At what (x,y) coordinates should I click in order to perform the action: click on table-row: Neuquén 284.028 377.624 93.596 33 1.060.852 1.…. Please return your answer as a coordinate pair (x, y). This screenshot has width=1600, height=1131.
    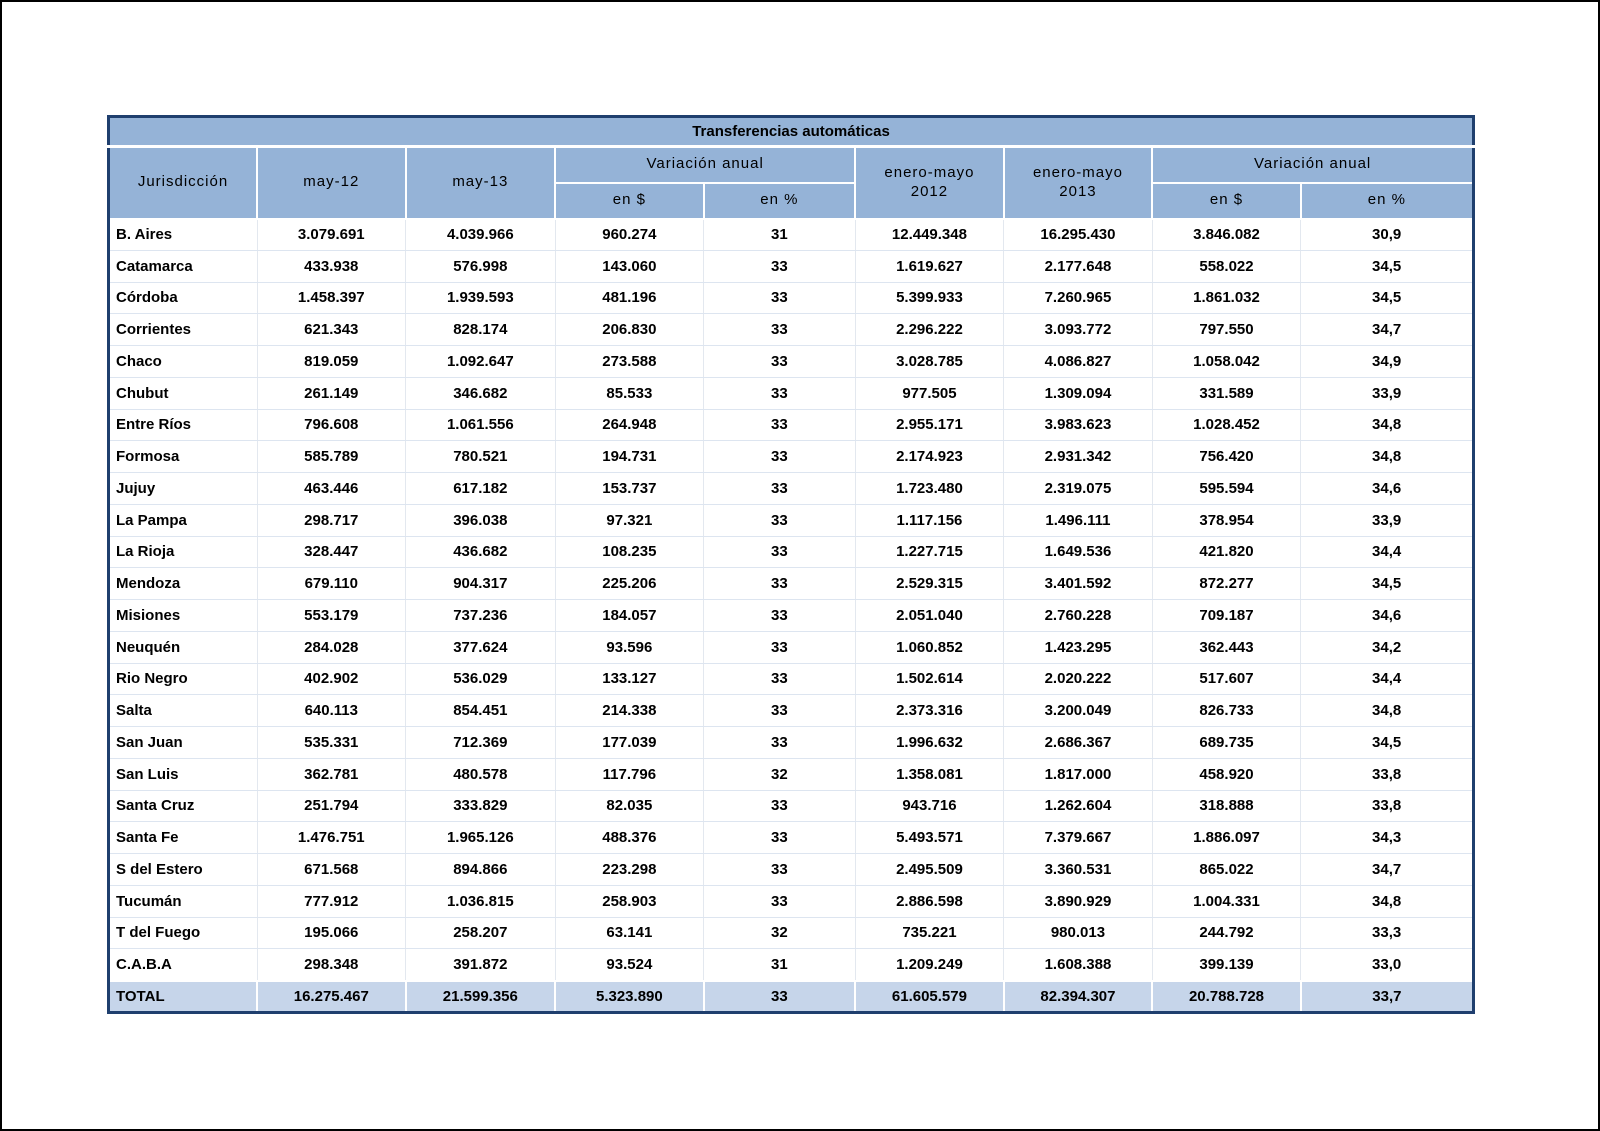
    Looking at the image, I should click on (791, 647).